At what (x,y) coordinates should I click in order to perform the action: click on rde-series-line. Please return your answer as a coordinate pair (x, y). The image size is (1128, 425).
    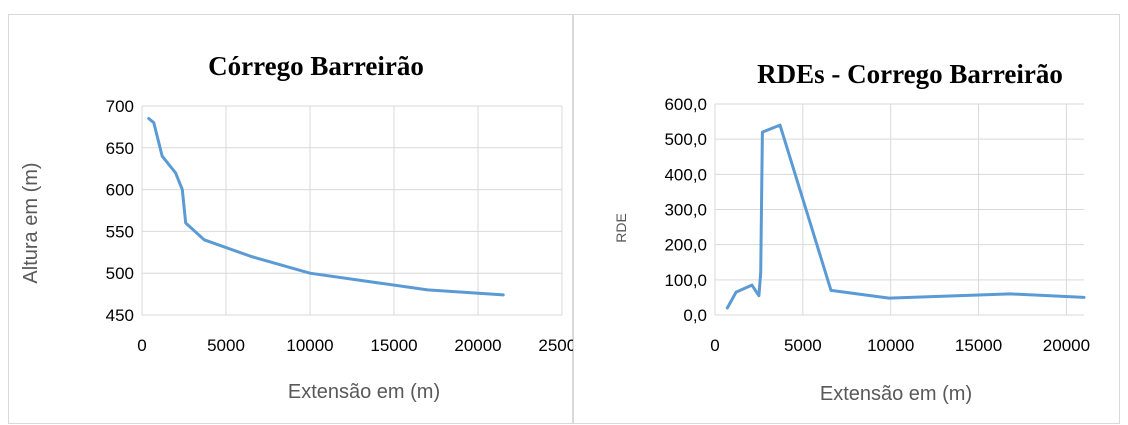
    Looking at the image, I should click on (905, 216).